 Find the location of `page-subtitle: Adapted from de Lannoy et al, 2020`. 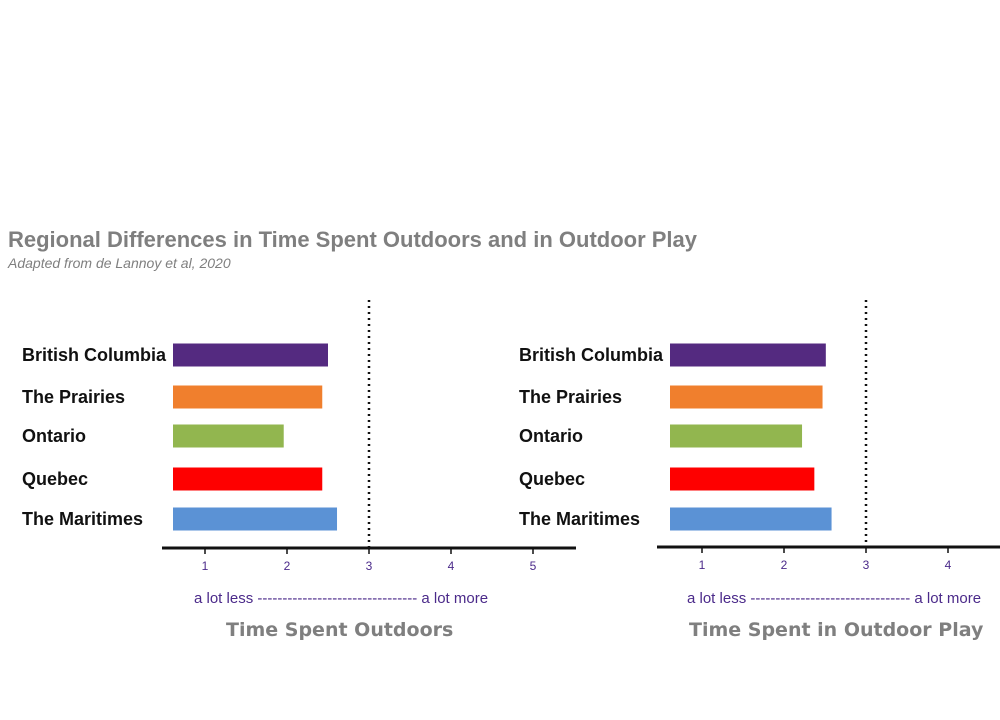

page-subtitle: Adapted from de Lannoy et al, 2020 is located at coordinates (119, 263).